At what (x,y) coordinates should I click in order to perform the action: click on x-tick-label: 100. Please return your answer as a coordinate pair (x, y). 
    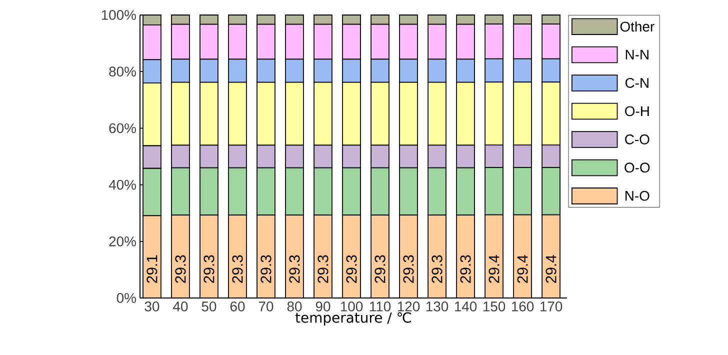
    Looking at the image, I should click on (351, 307).